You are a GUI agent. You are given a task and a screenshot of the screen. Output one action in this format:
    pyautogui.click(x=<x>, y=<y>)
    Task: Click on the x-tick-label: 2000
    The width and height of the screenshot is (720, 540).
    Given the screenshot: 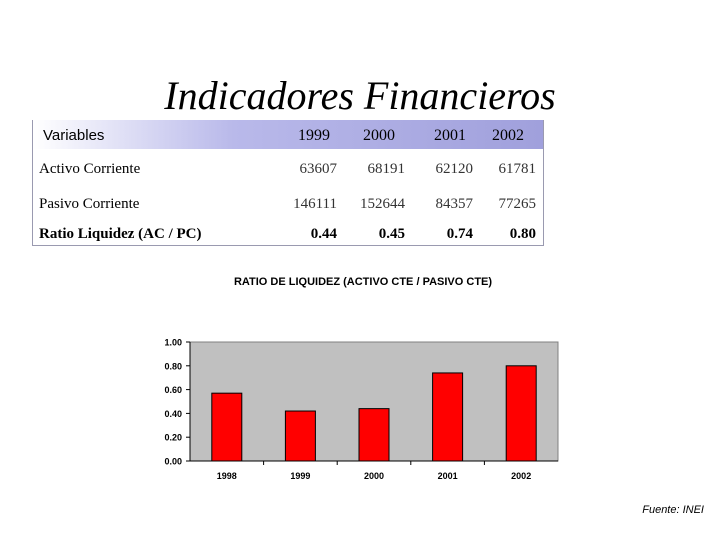 What is the action you would take?
    pyautogui.click(x=374, y=476)
    